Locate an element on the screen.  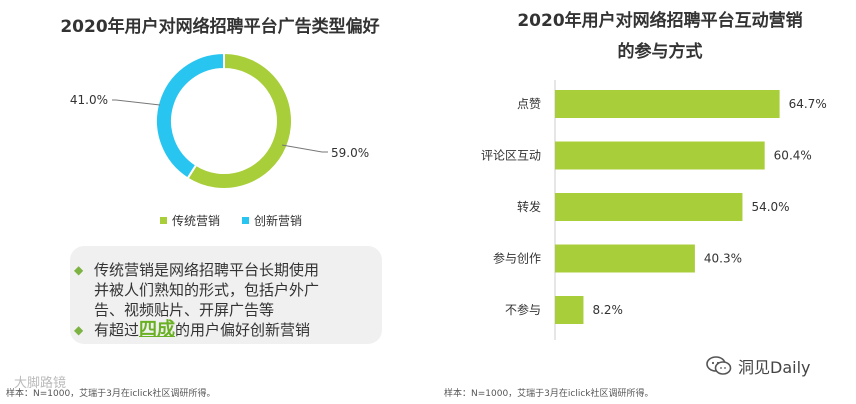
watermark-left: 大脚路镜 is located at coordinates (40, 383).